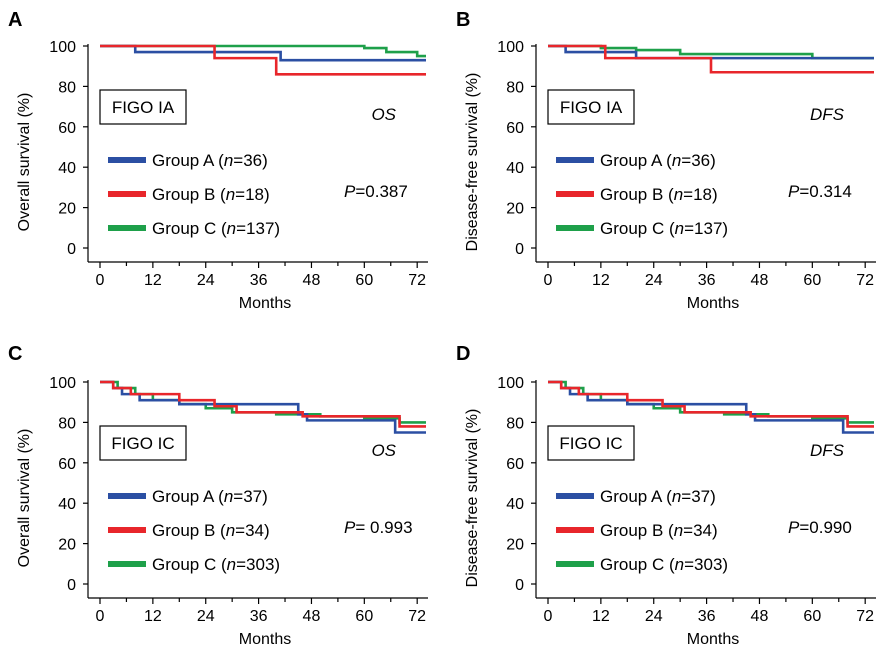  What do you see at coordinates (376, 191) in the screenshot?
I see `p-value: P=0.387` at bounding box center [376, 191].